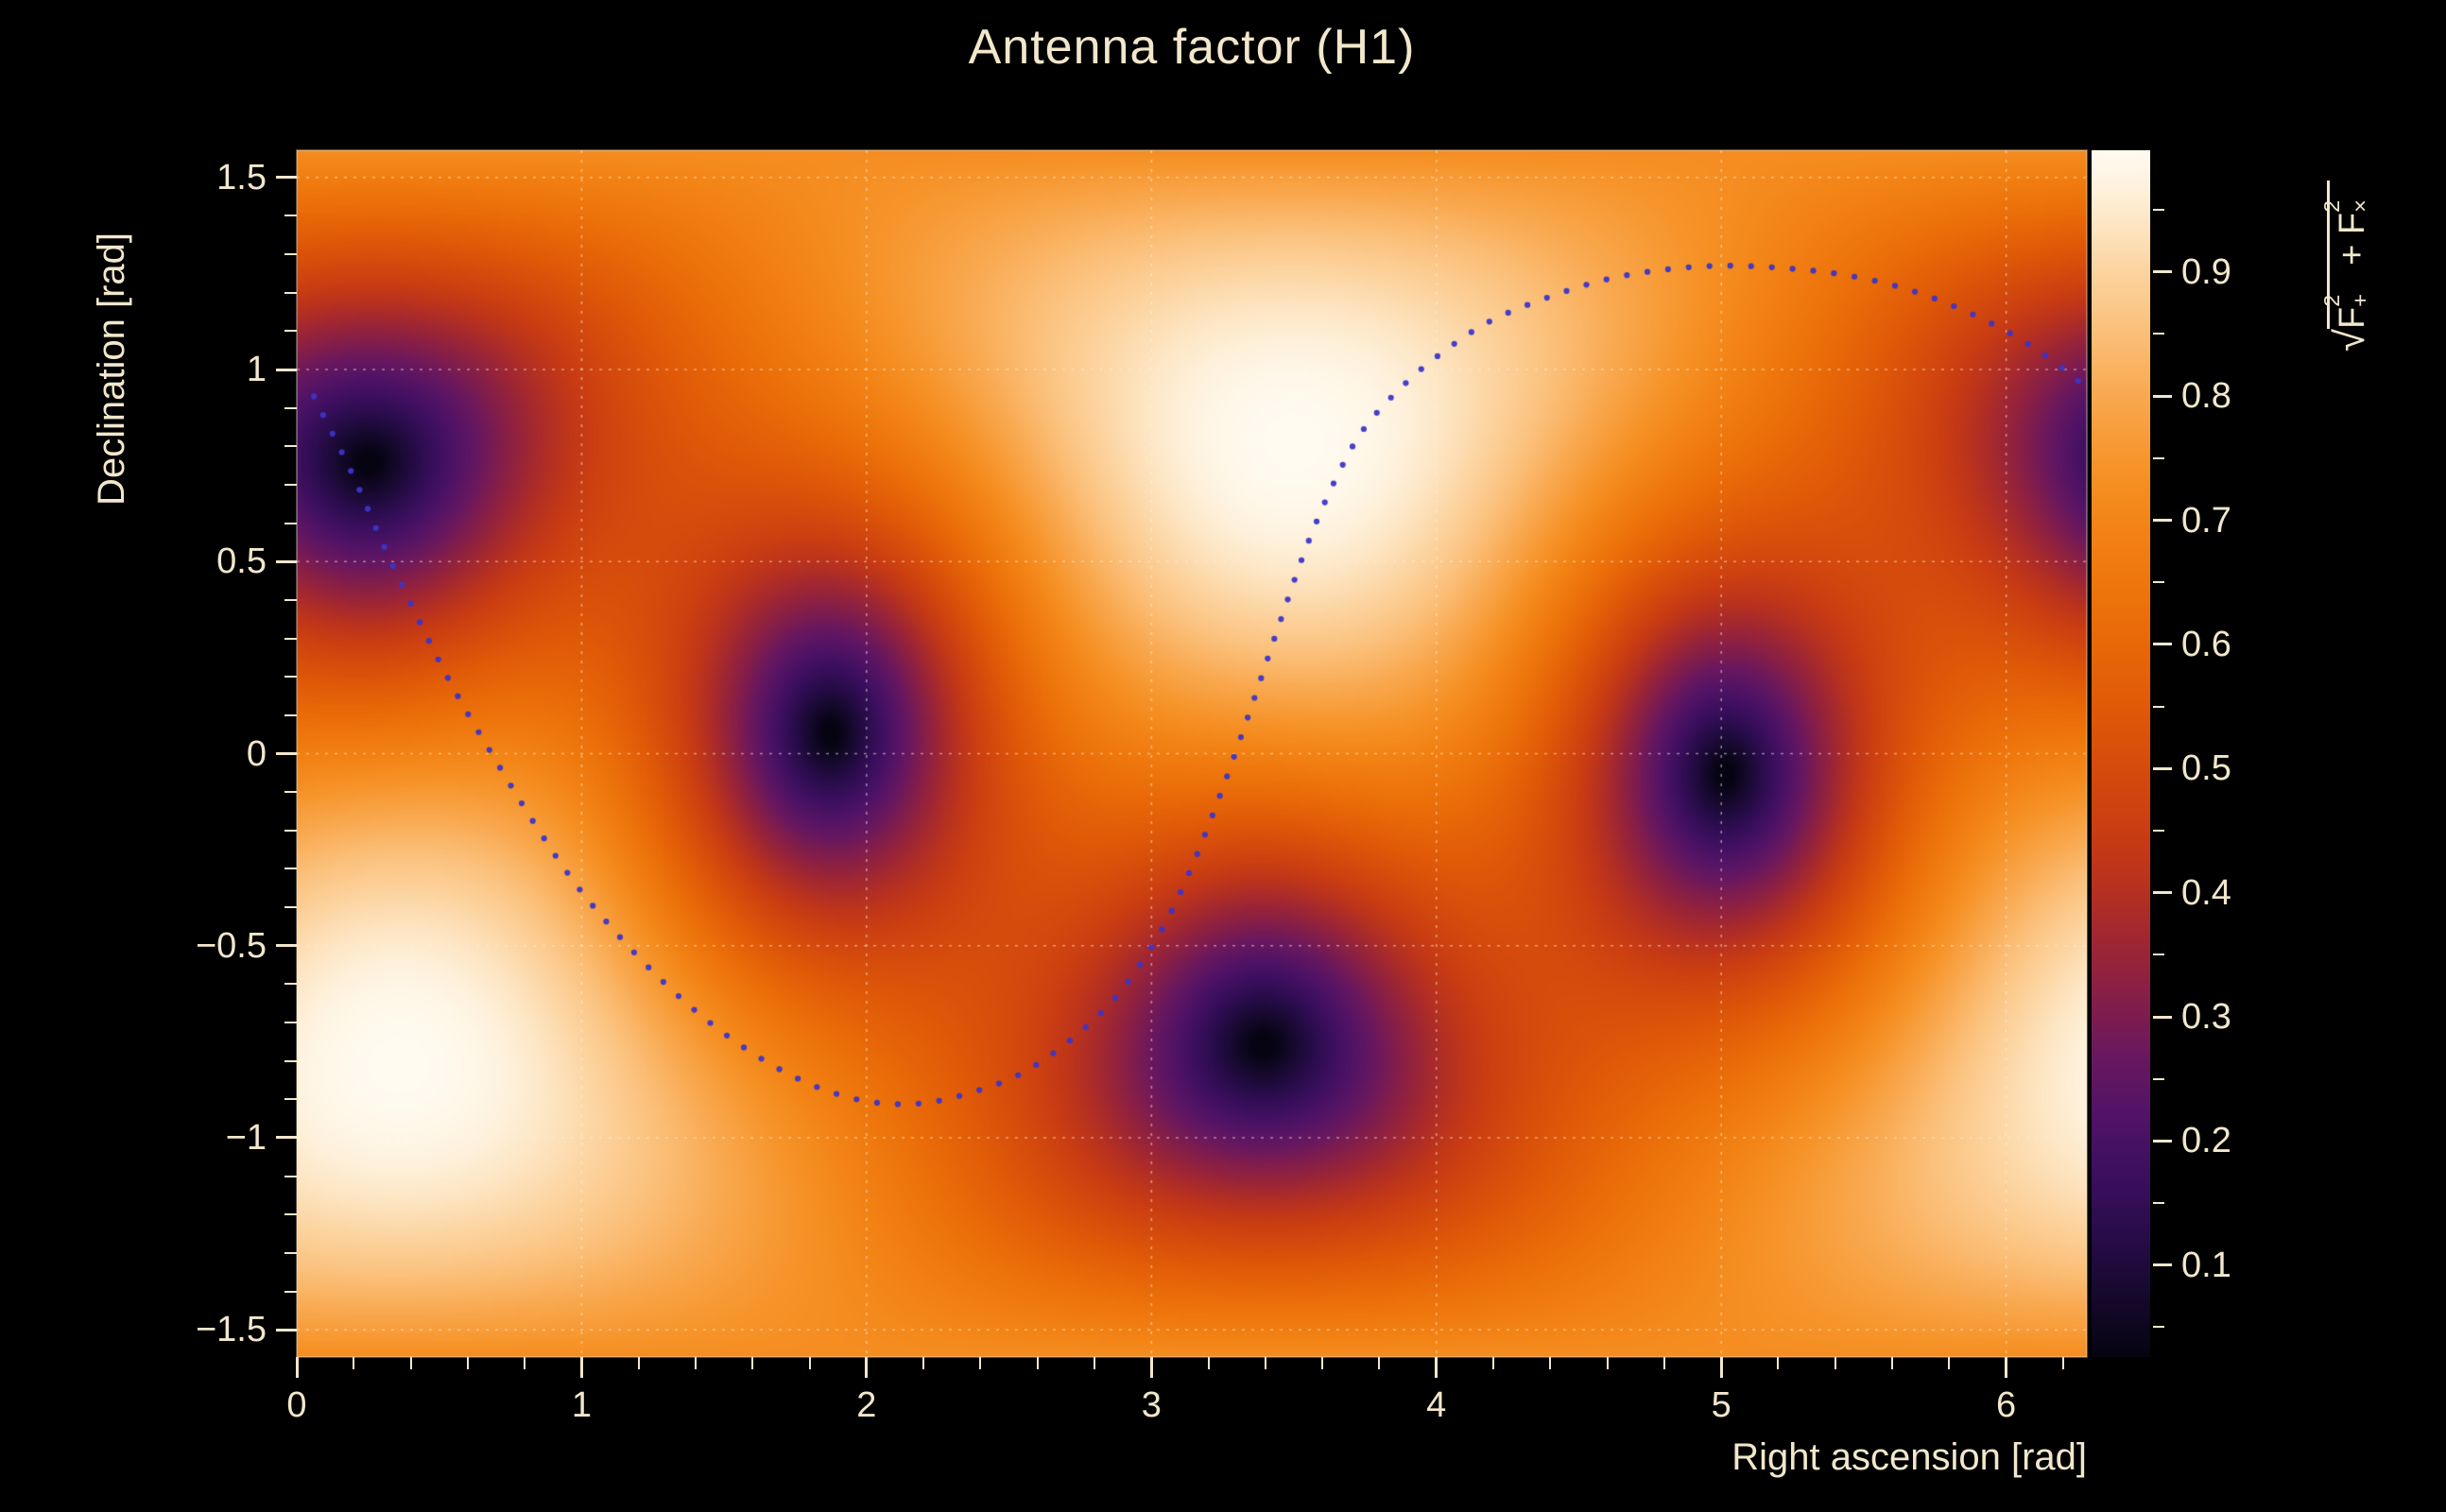  What do you see at coordinates (2352, 318) in the screenshot?
I see `f-plus-symbol: F` at bounding box center [2352, 318].